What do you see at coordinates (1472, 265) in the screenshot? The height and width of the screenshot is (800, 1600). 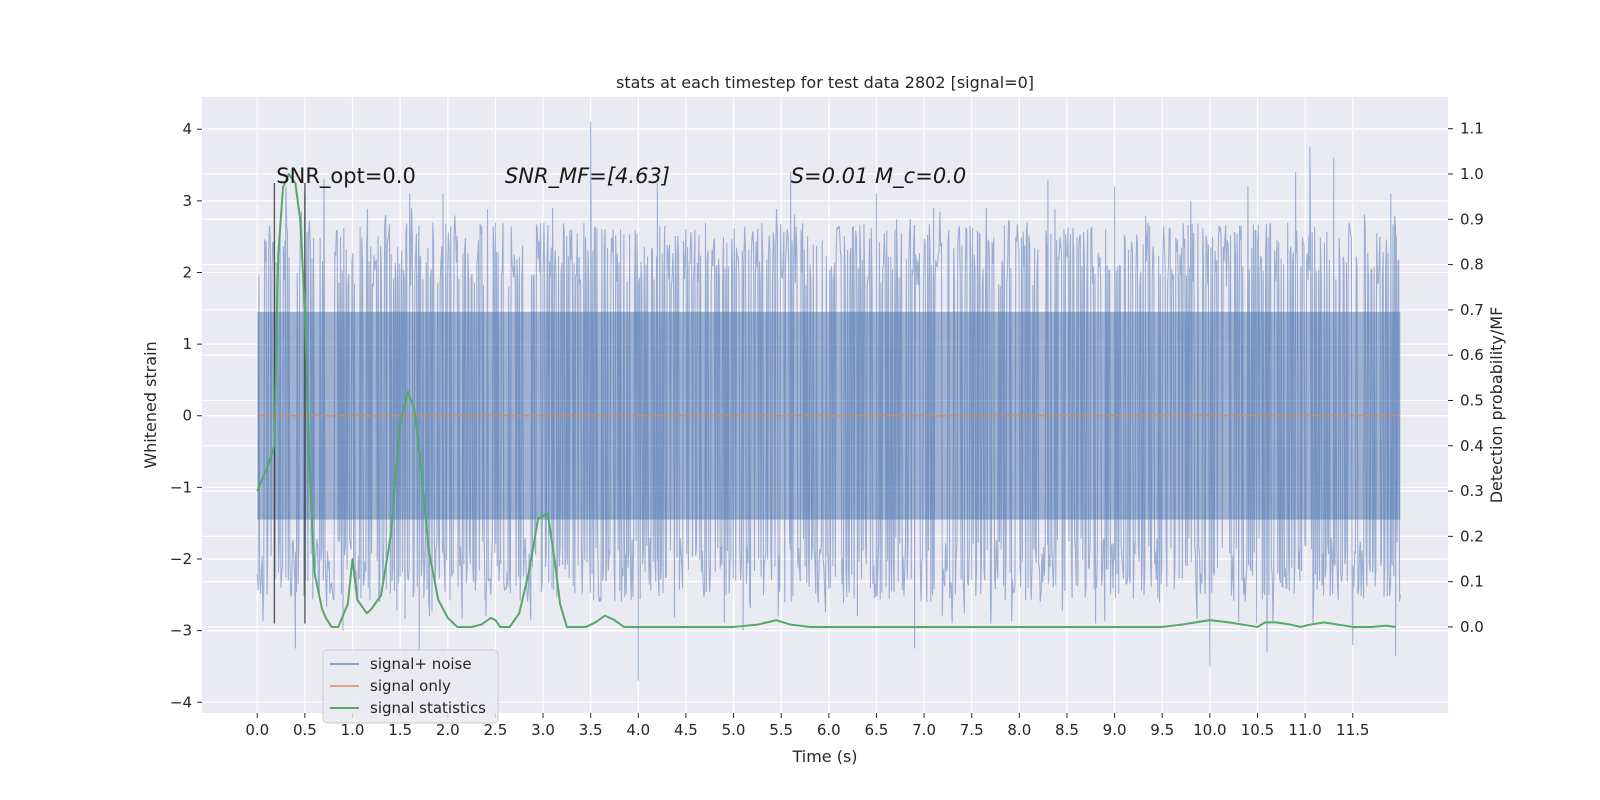 I see `y-right-tick-label: 0.8` at bounding box center [1472, 265].